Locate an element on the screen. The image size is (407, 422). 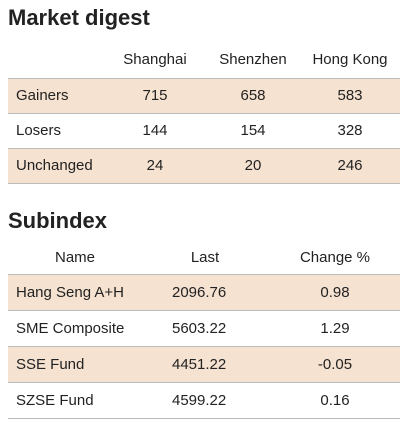
row-label: SZSE Fund is located at coordinates (55, 400).